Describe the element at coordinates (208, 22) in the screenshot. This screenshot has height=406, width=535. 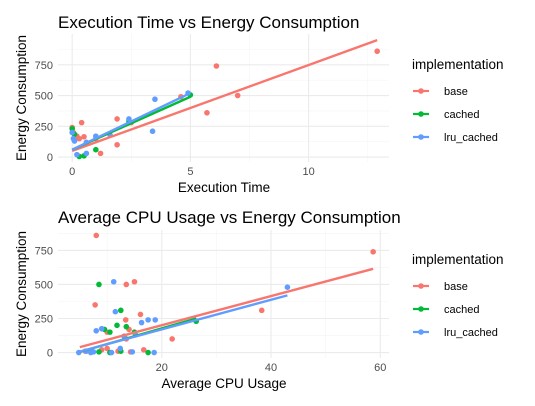
I see `chart-1-title: Execution Time vs Energy Consumption` at that location.